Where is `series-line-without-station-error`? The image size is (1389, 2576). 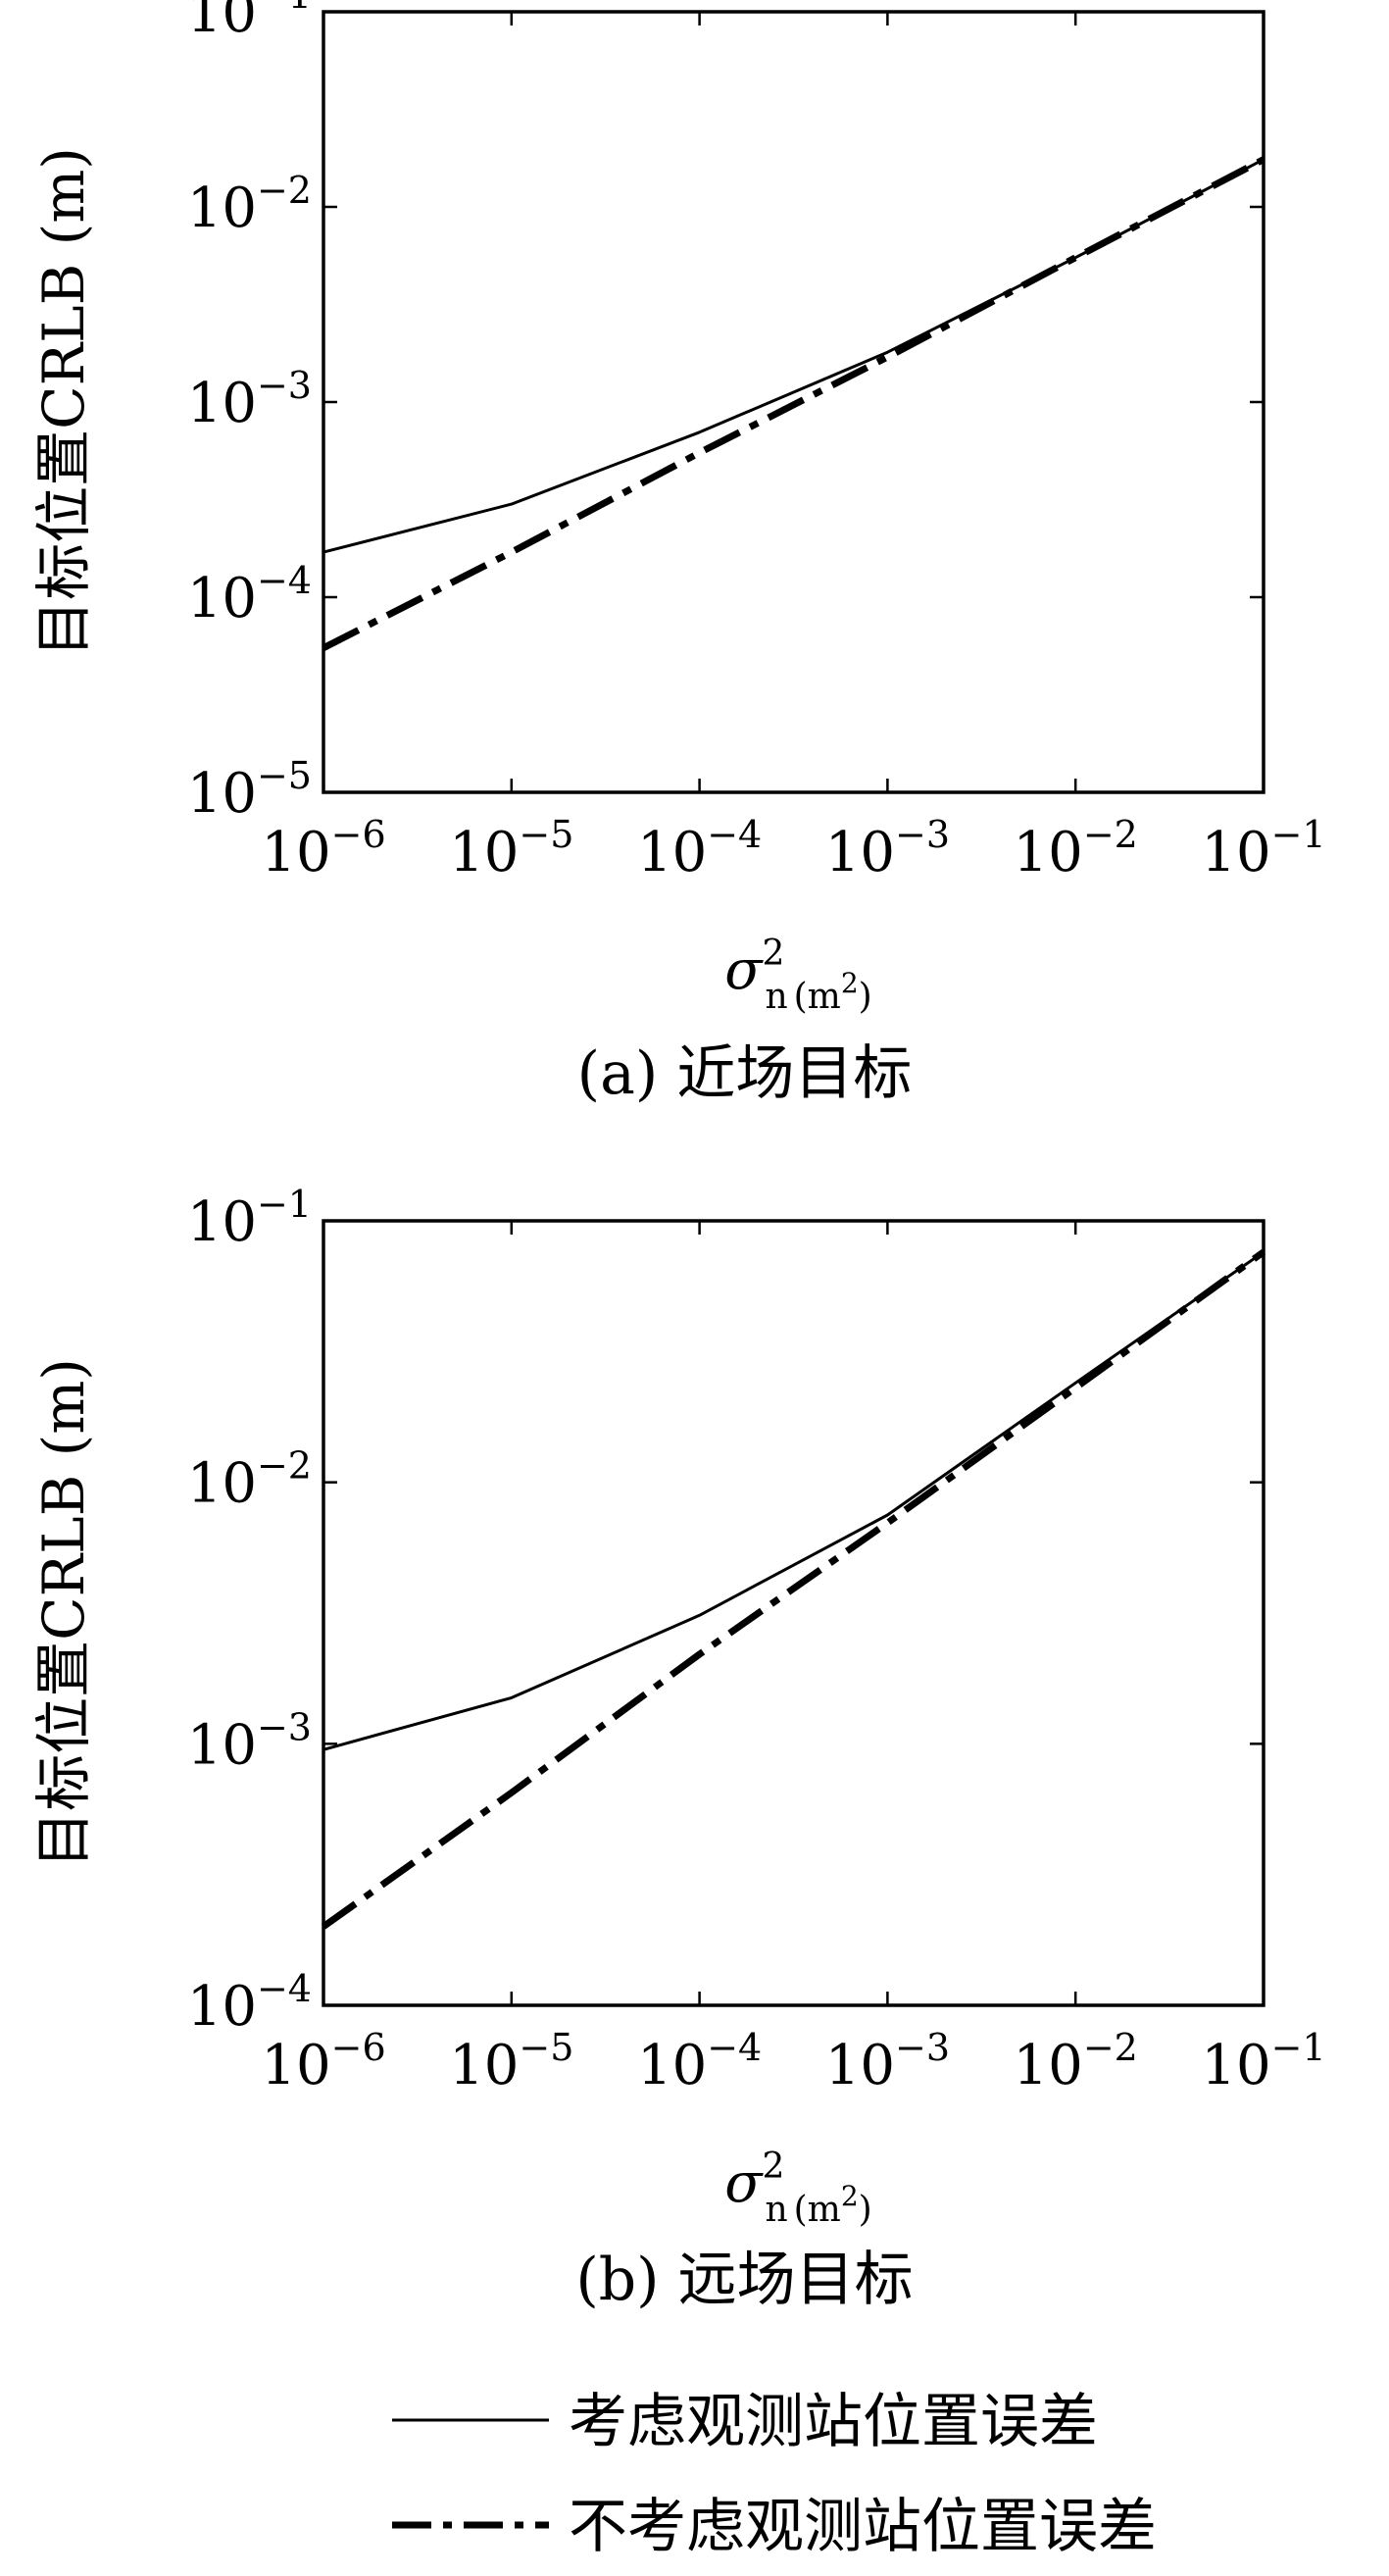 series-line-without-station-error is located at coordinates (793, 404).